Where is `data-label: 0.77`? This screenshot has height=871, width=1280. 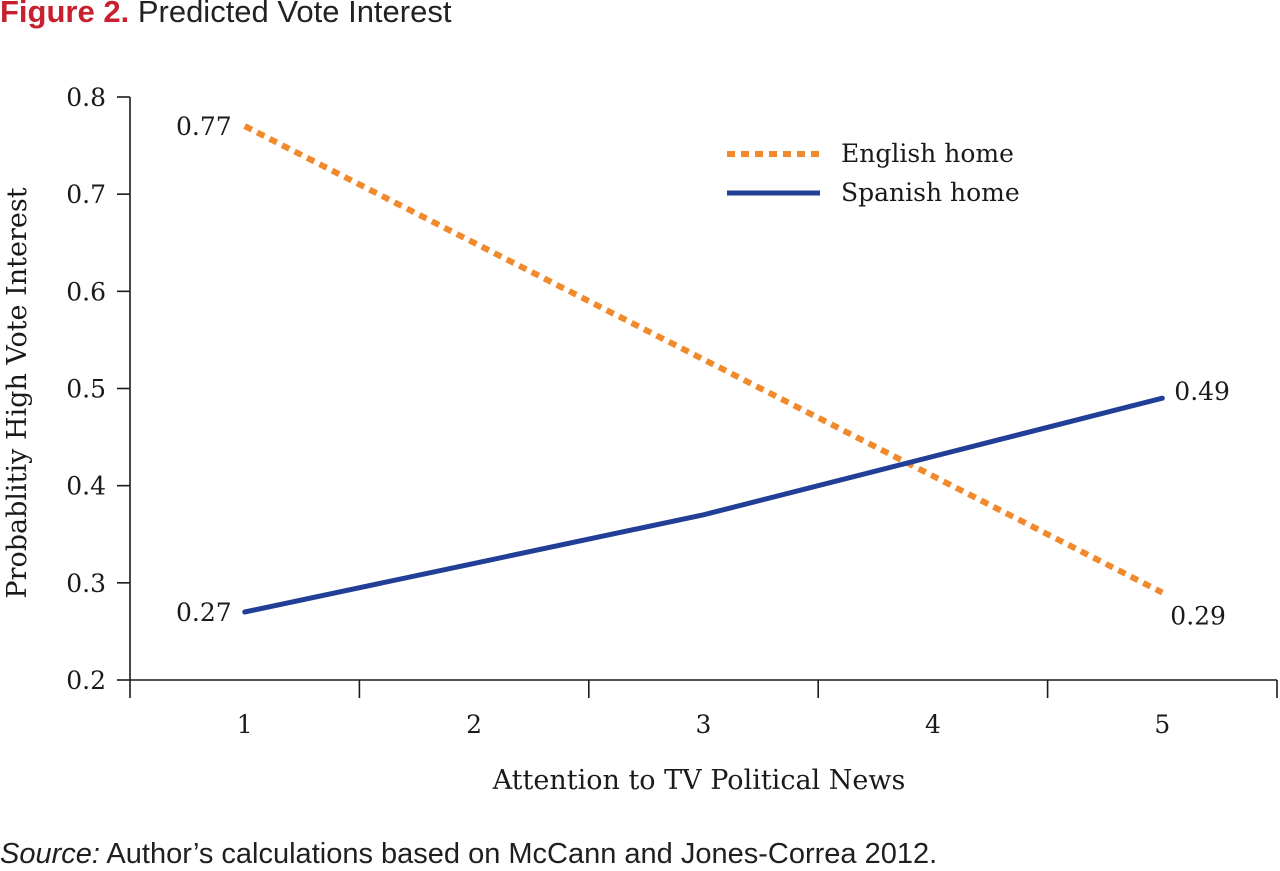
data-label: 0.77 is located at coordinates (204, 126).